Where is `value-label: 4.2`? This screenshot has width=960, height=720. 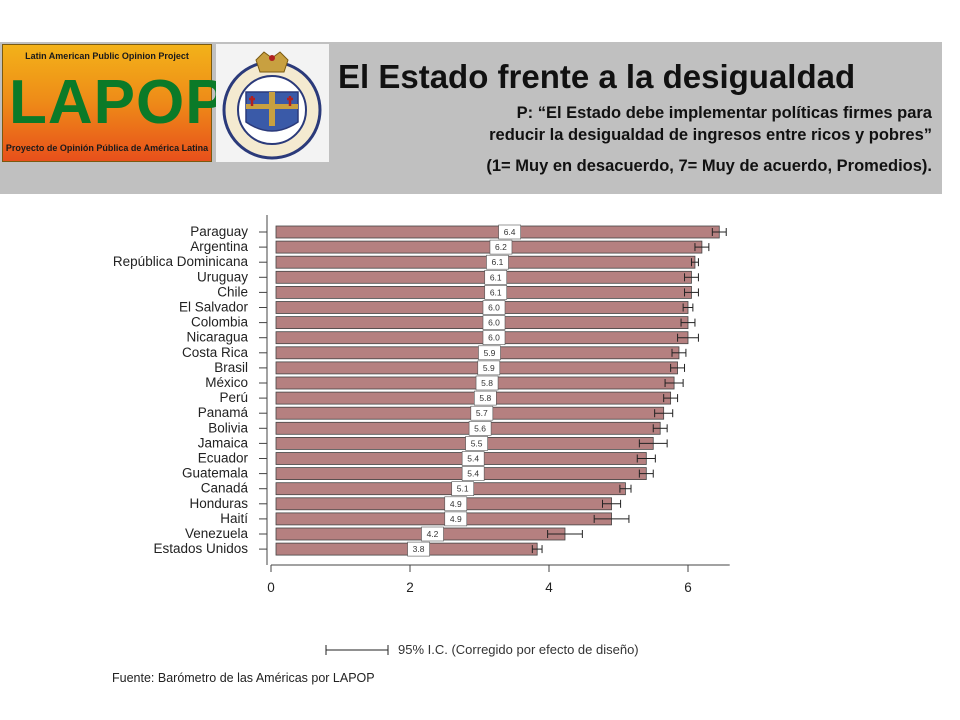 value-label: 4.2 is located at coordinates (433, 534).